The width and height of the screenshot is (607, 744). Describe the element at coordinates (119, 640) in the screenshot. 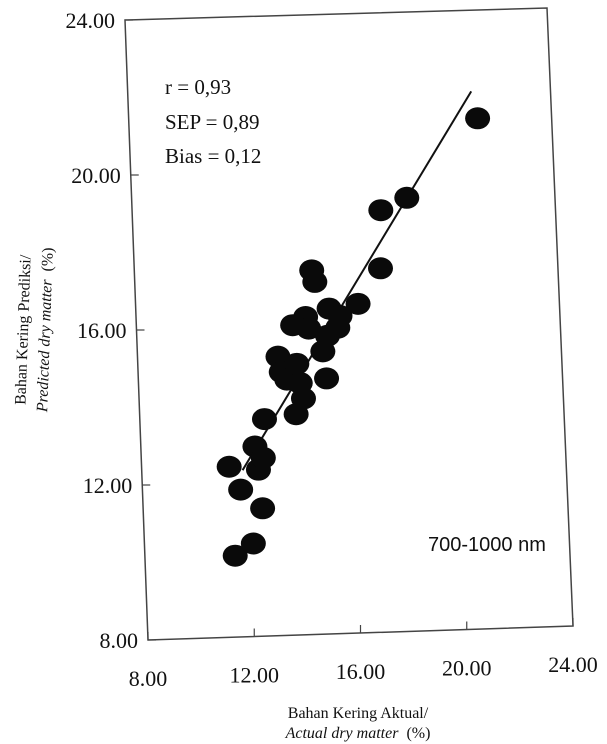

I see `y-tick-label: 8.00` at that location.